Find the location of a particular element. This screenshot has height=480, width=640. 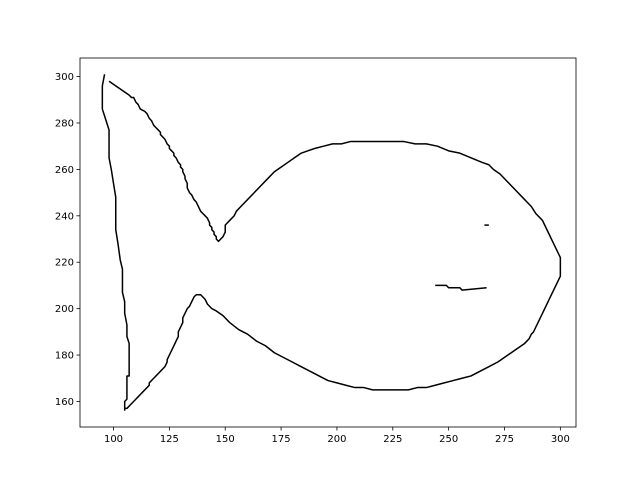

x-tick-label: 275 is located at coordinates (504, 439).